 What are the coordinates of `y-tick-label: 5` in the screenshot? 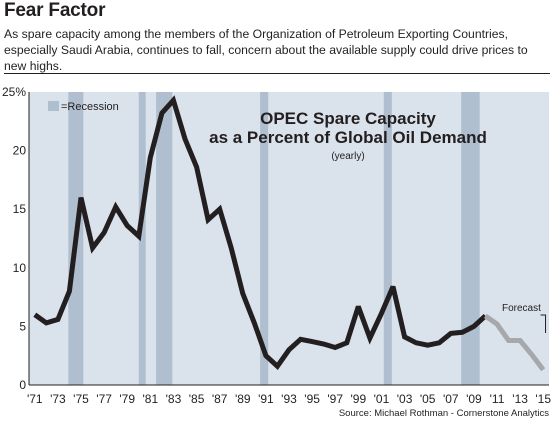 It's located at (22, 326).